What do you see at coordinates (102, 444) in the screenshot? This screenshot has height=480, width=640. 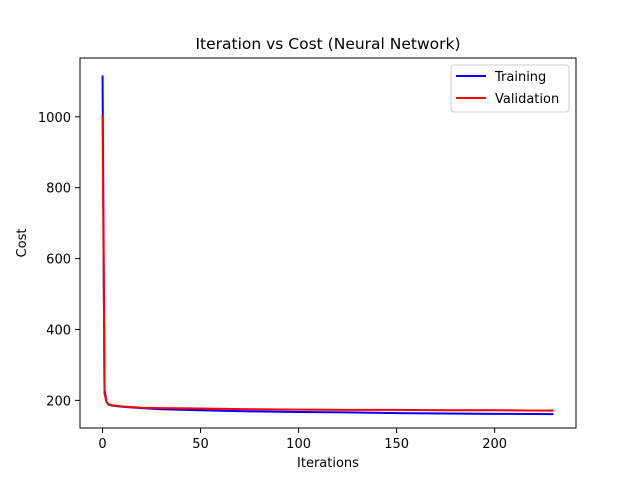 I see `x-tick-label: 0` at bounding box center [102, 444].